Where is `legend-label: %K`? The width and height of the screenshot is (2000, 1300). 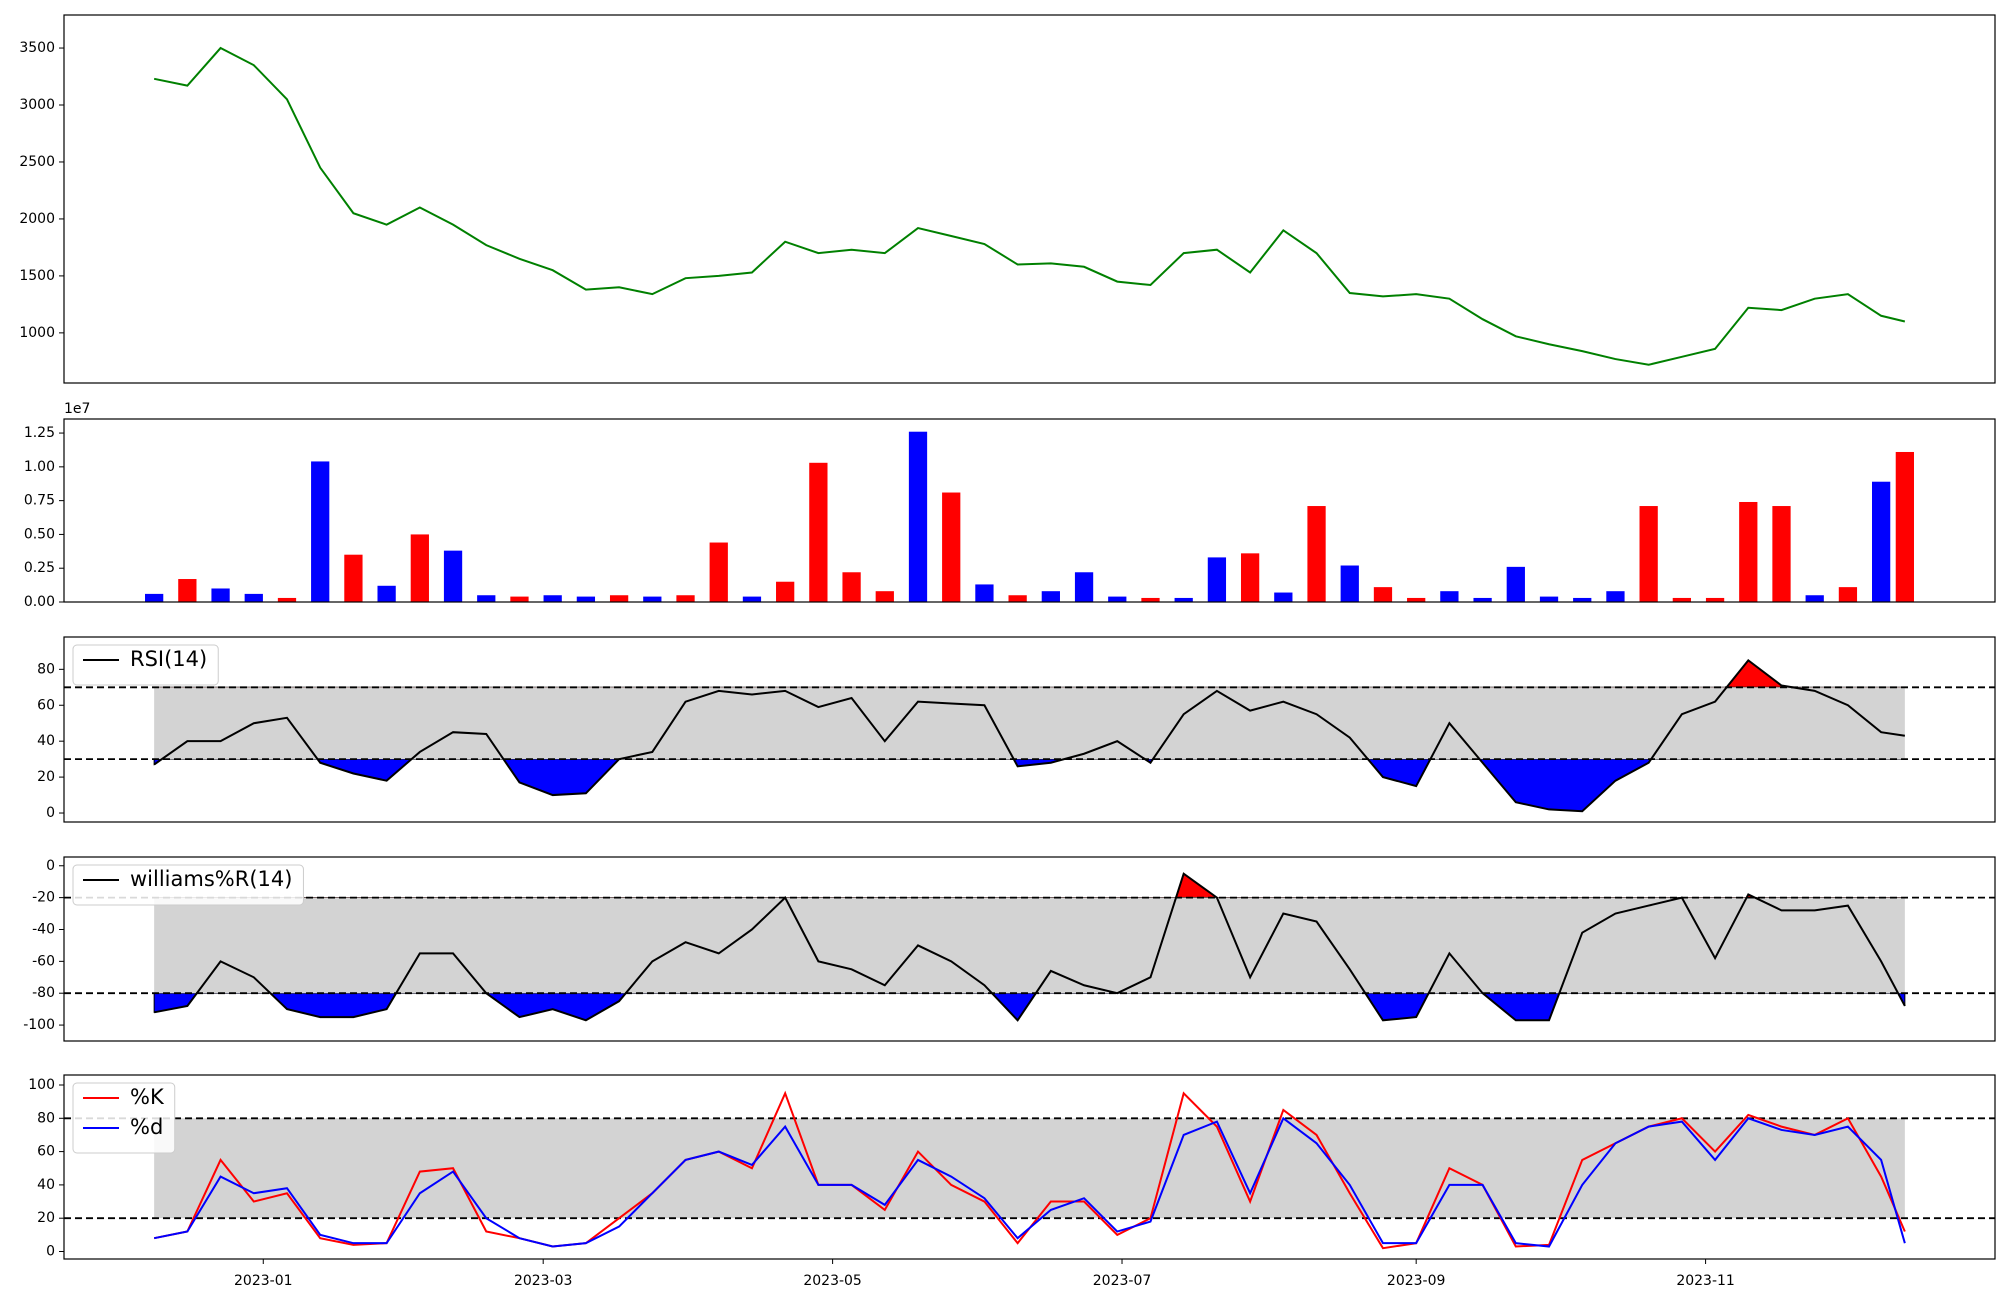 legend-label: %K is located at coordinates (147, 1097).